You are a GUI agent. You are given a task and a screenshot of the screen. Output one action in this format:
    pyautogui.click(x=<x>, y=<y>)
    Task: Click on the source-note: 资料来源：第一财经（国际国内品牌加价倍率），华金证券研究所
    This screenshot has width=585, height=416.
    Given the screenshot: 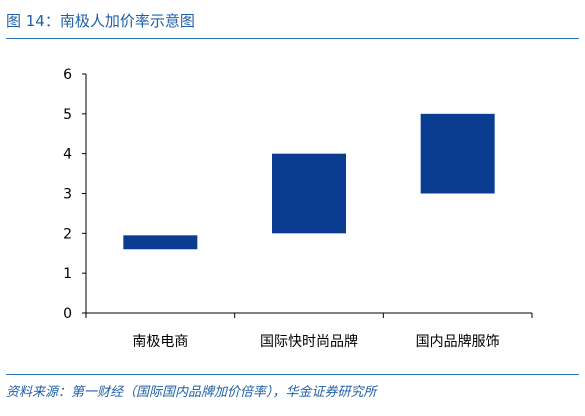 What is the action you would take?
    pyautogui.click(x=191, y=392)
    